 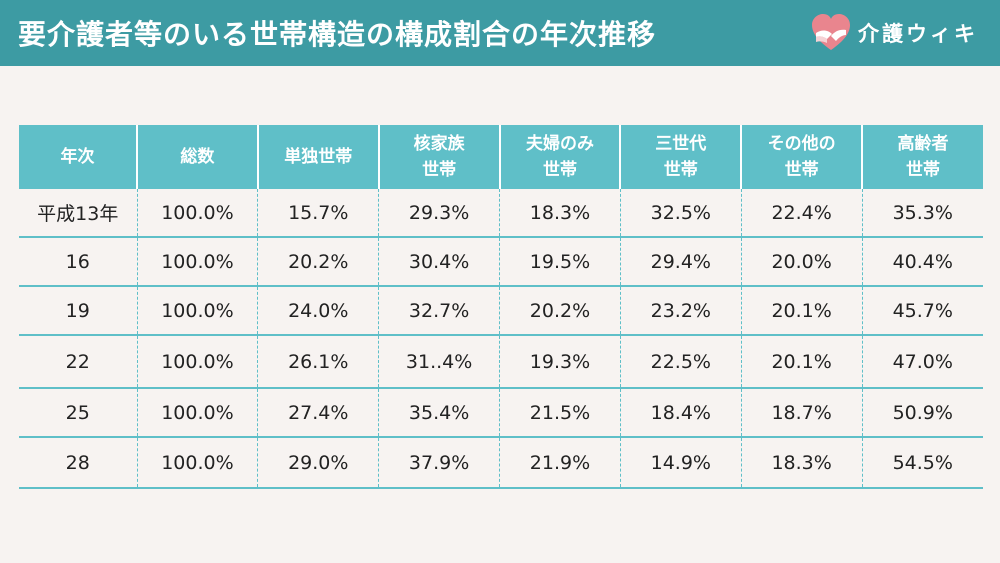 I want to click on percentage-cell: 19.3%, so click(x=560, y=362).